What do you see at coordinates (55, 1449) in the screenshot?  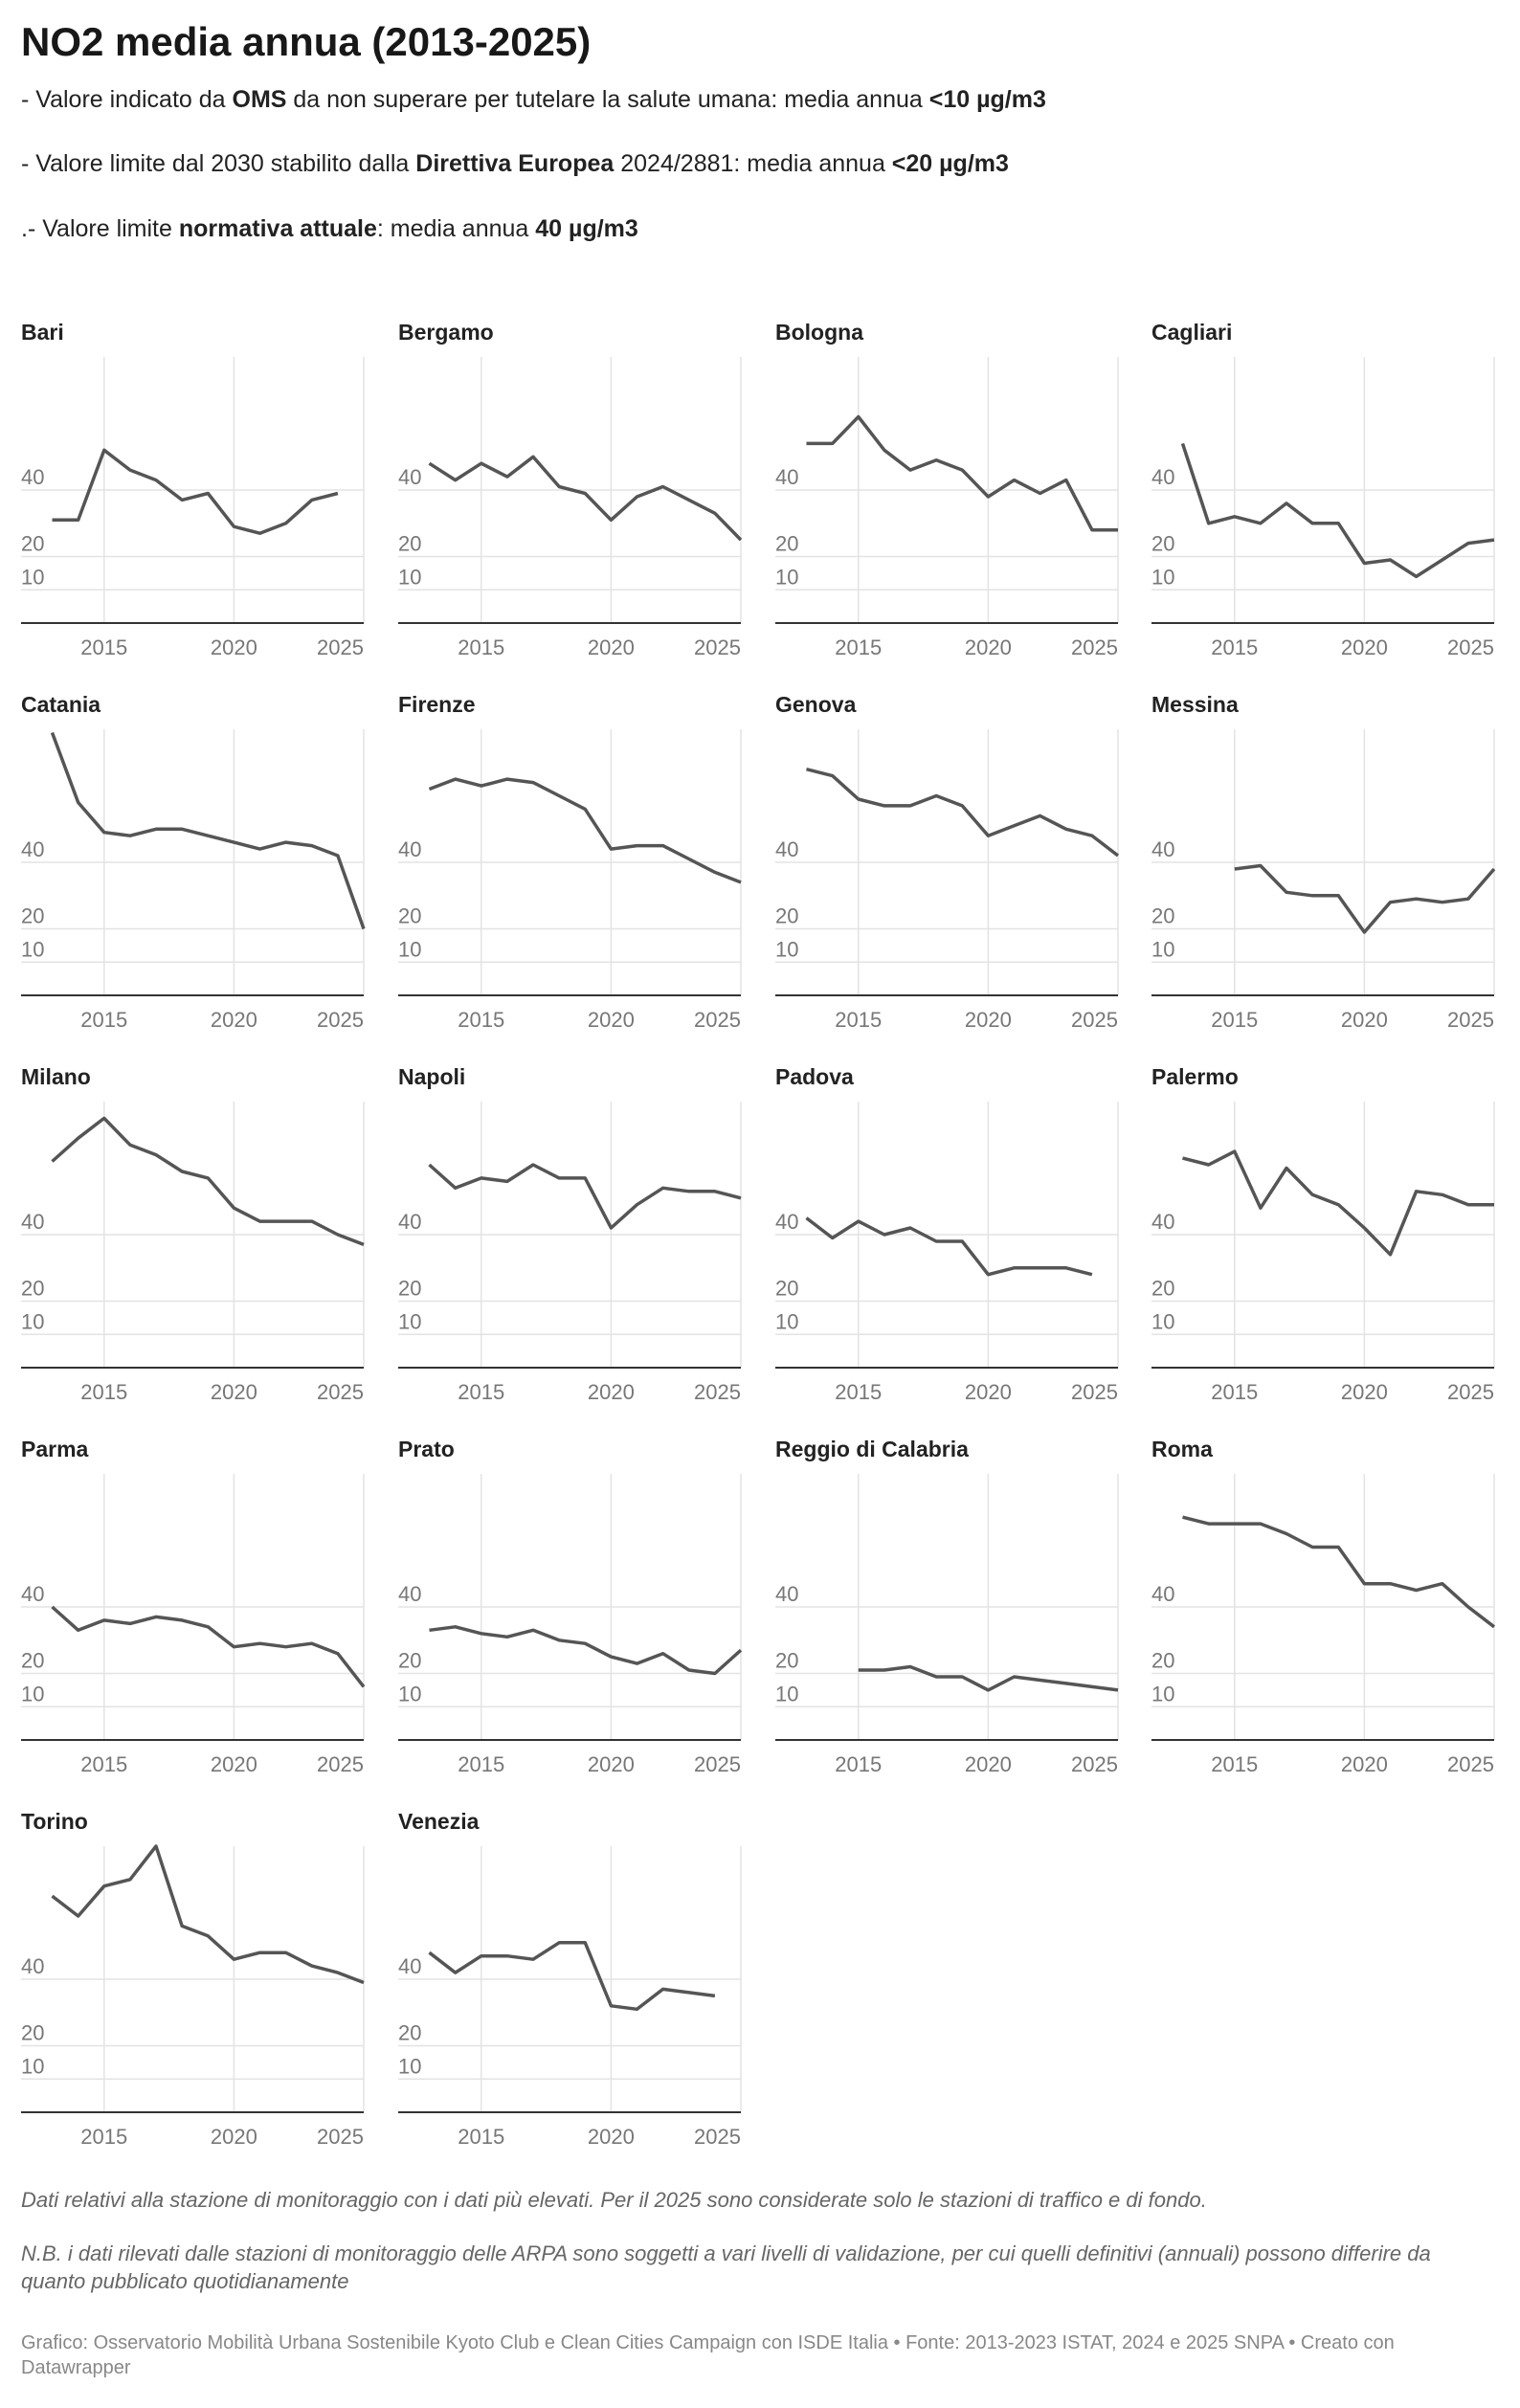 I see `panel-title: Parma` at bounding box center [55, 1449].